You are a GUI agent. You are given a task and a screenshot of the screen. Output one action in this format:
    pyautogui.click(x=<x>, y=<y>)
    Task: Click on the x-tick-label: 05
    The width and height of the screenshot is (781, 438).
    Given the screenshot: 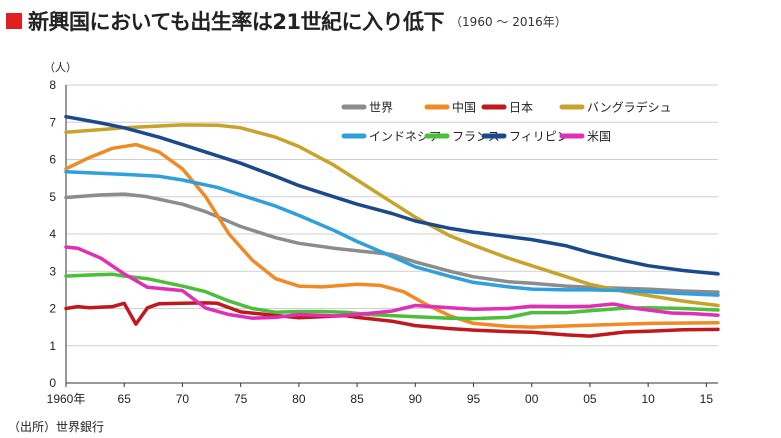 What is the action you would take?
    pyautogui.click(x=590, y=399)
    